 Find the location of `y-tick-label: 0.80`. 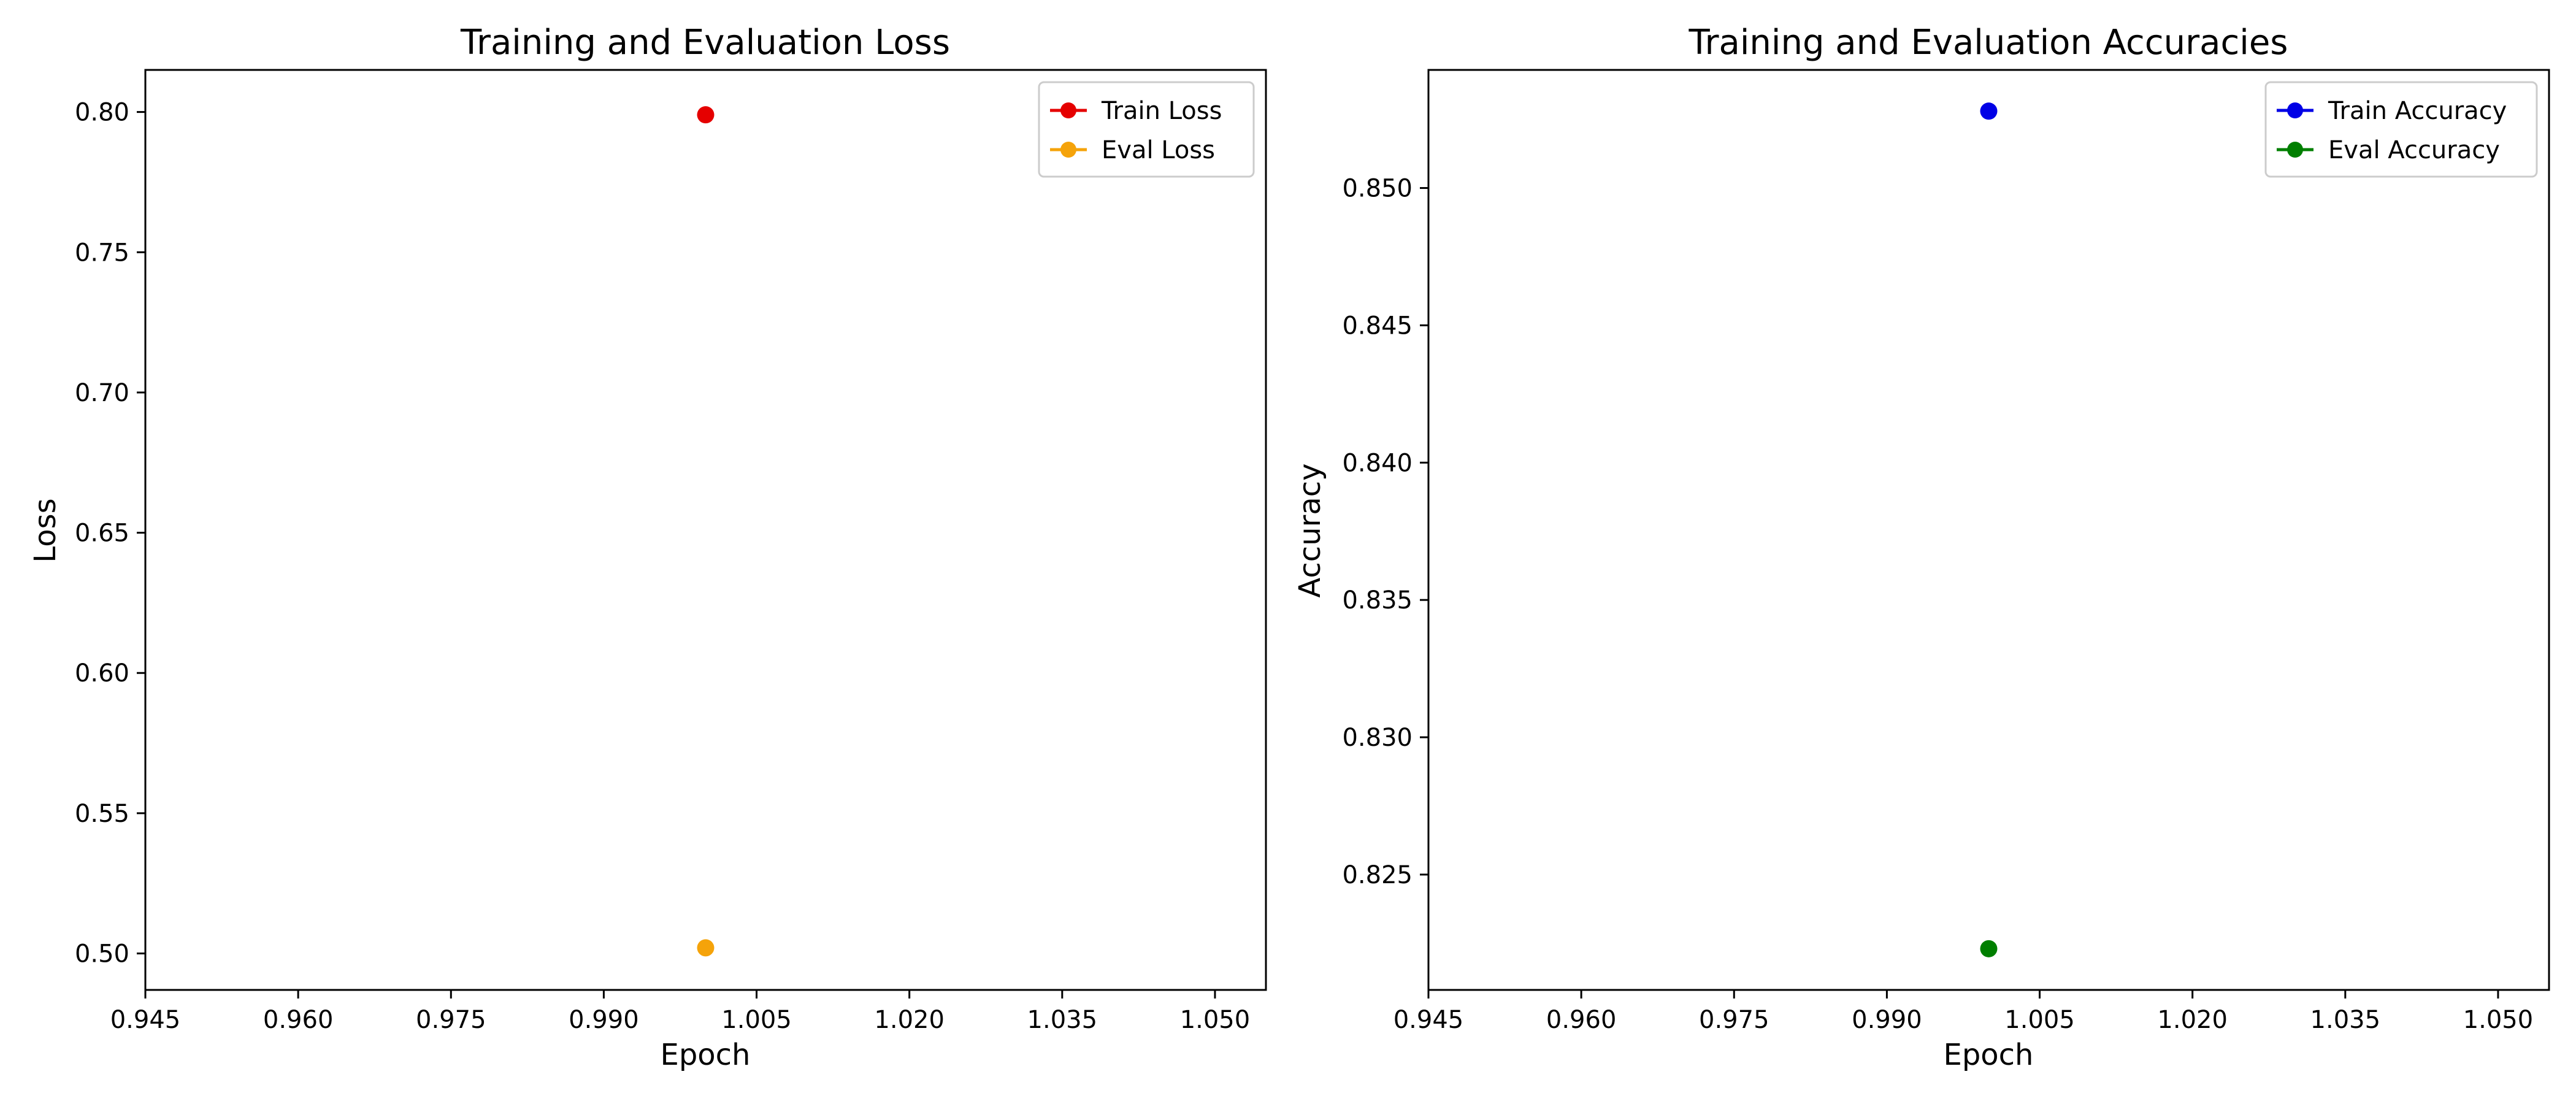

y-tick-label: 0.80 is located at coordinates (102, 113).